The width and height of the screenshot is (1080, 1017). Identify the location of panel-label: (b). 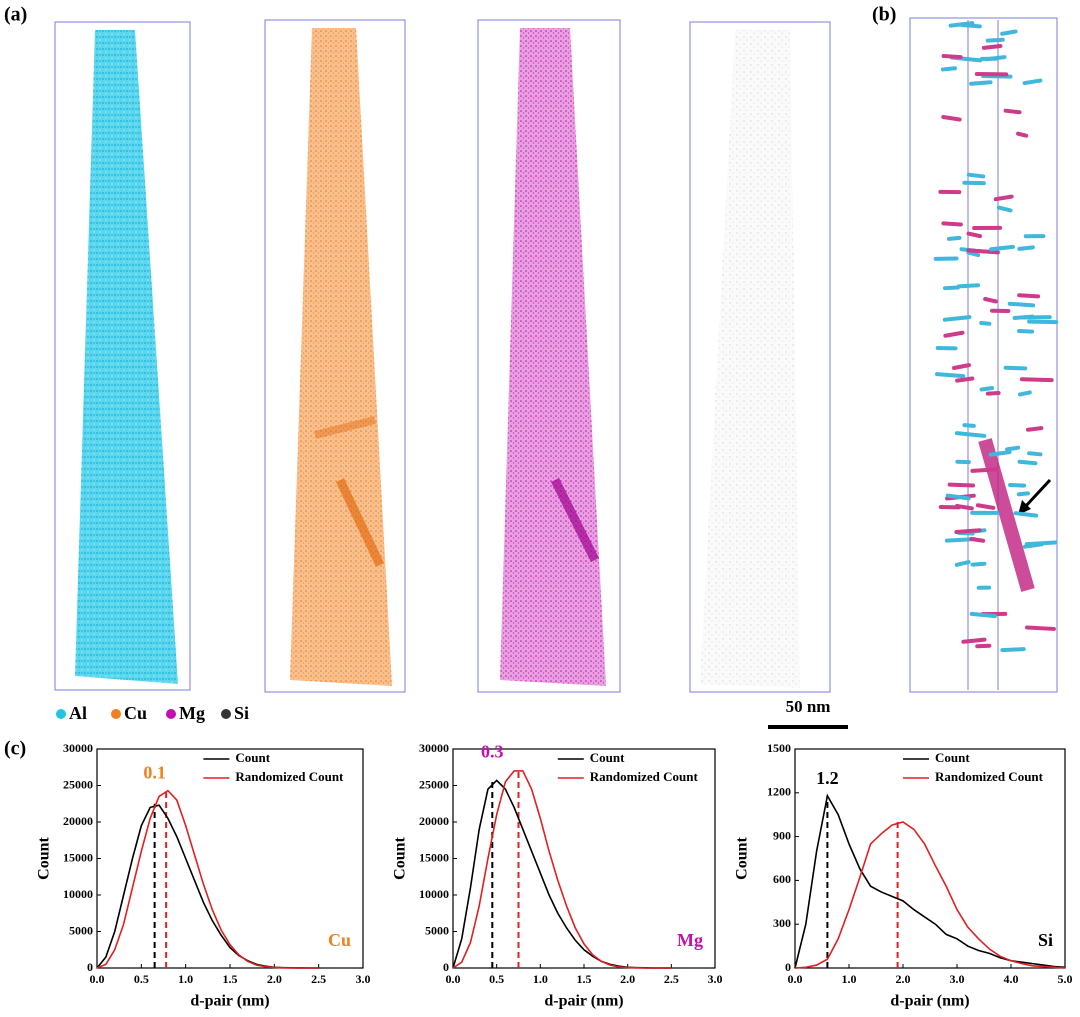
(884, 15).